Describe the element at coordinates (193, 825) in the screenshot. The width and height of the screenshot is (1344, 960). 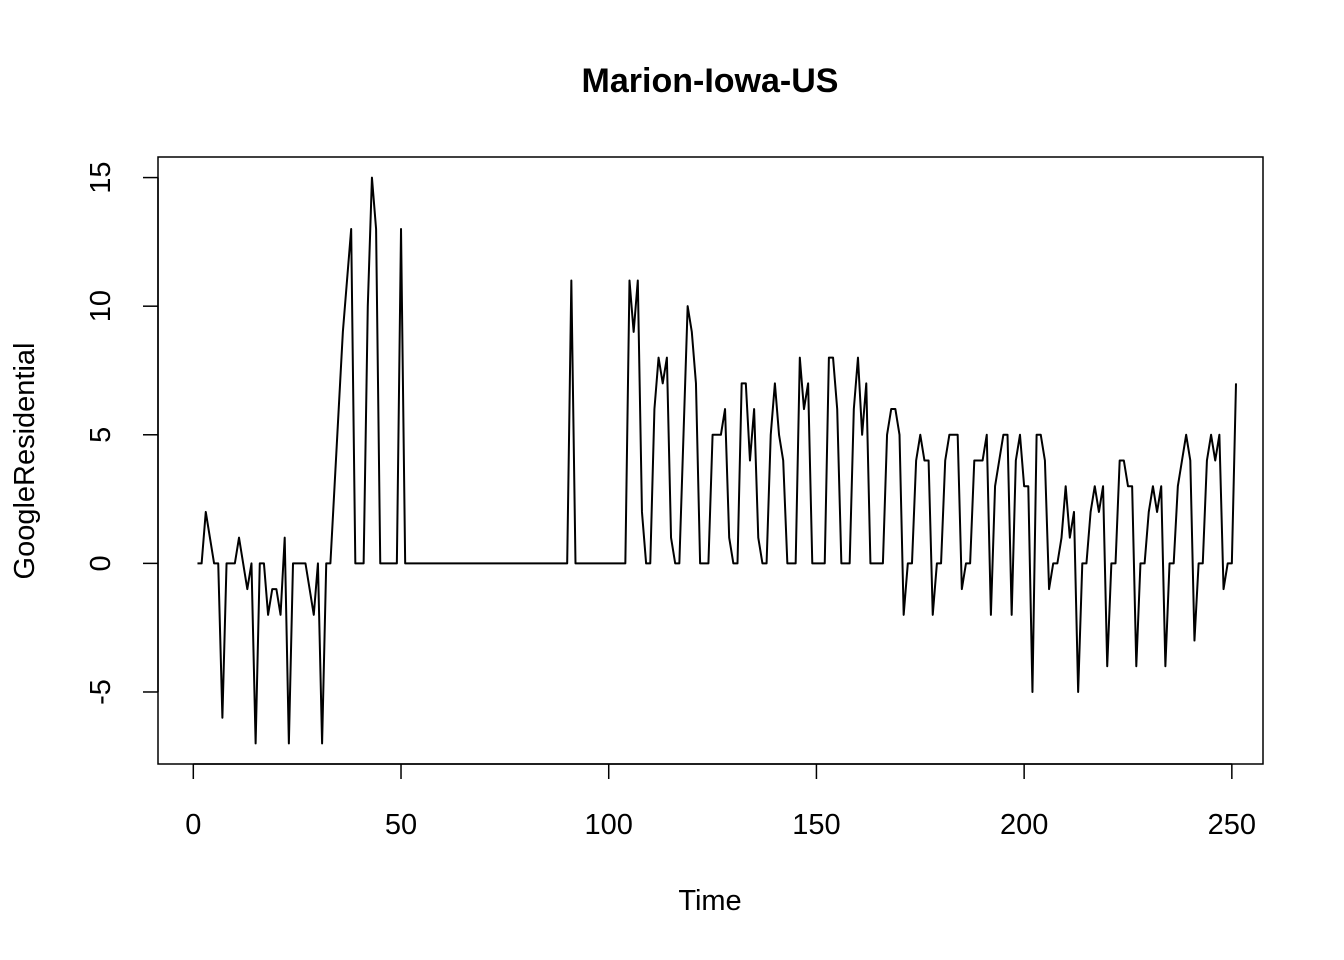
I see `x-tick-label: 0` at that location.